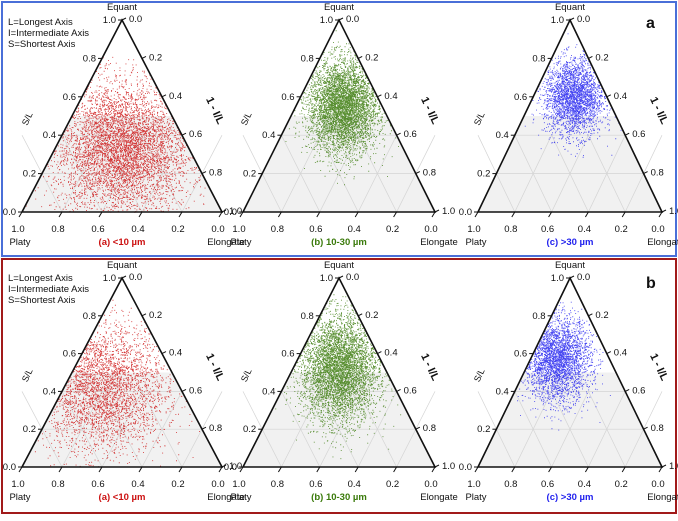  I want to click on vertex-label-elongate: Elongate, so click(226, 497).